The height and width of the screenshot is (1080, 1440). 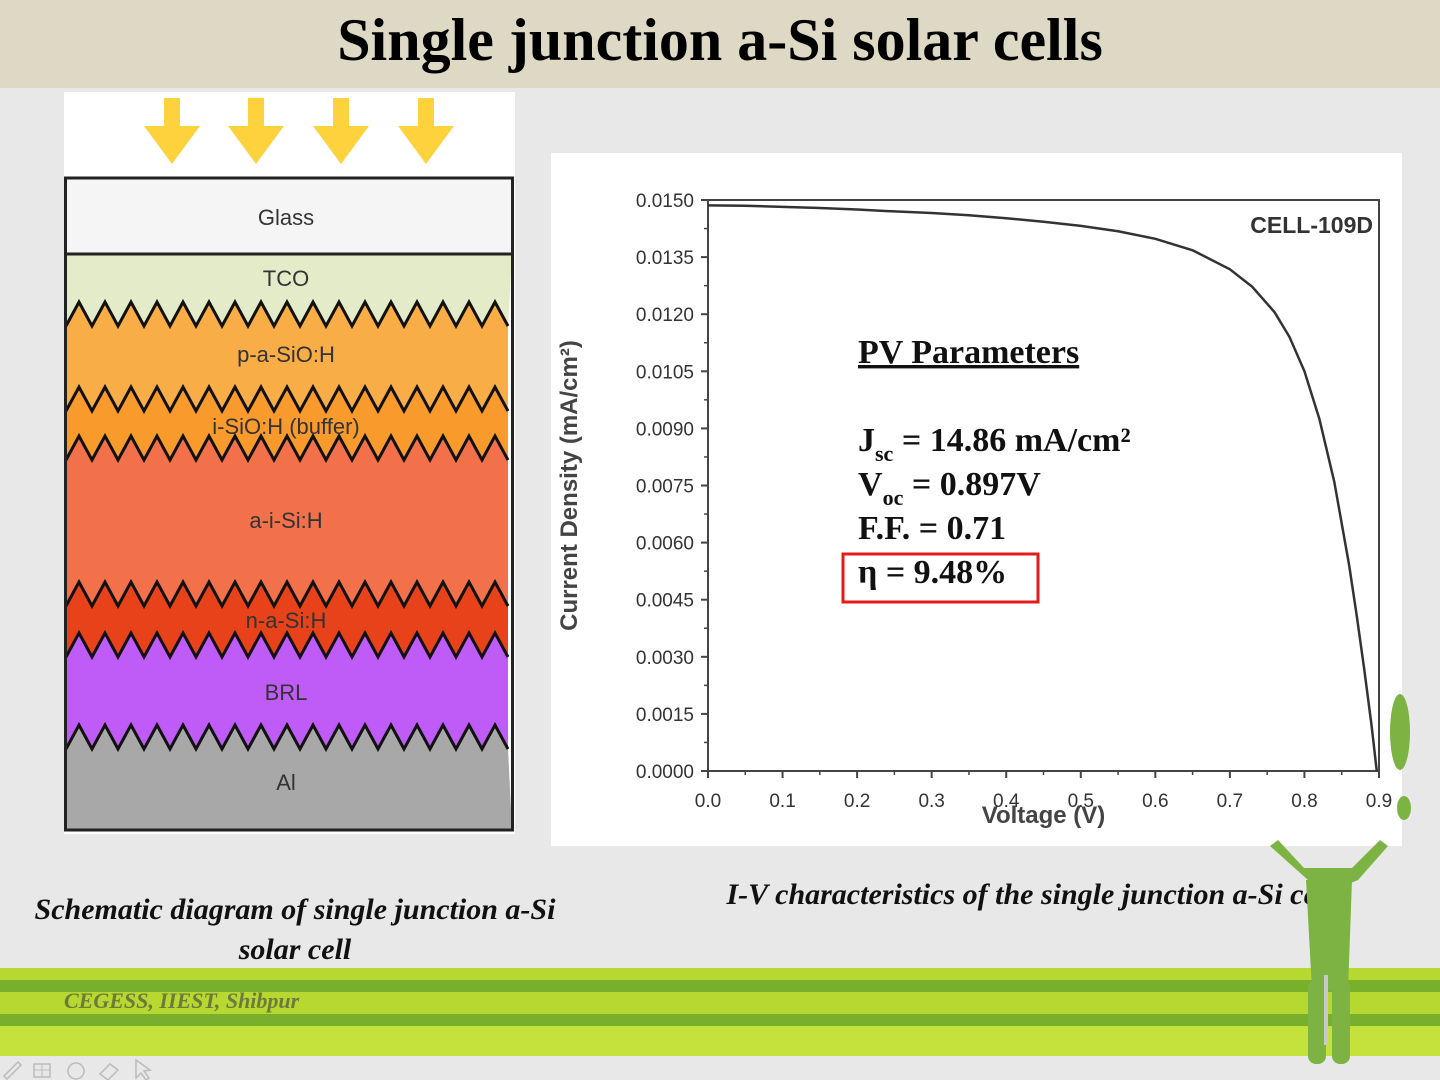 What do you see at coordinates (932, 528) in the screenshot?
I see `pv-parameter: F.F. = 0.71` at bounding box center [932, 528].